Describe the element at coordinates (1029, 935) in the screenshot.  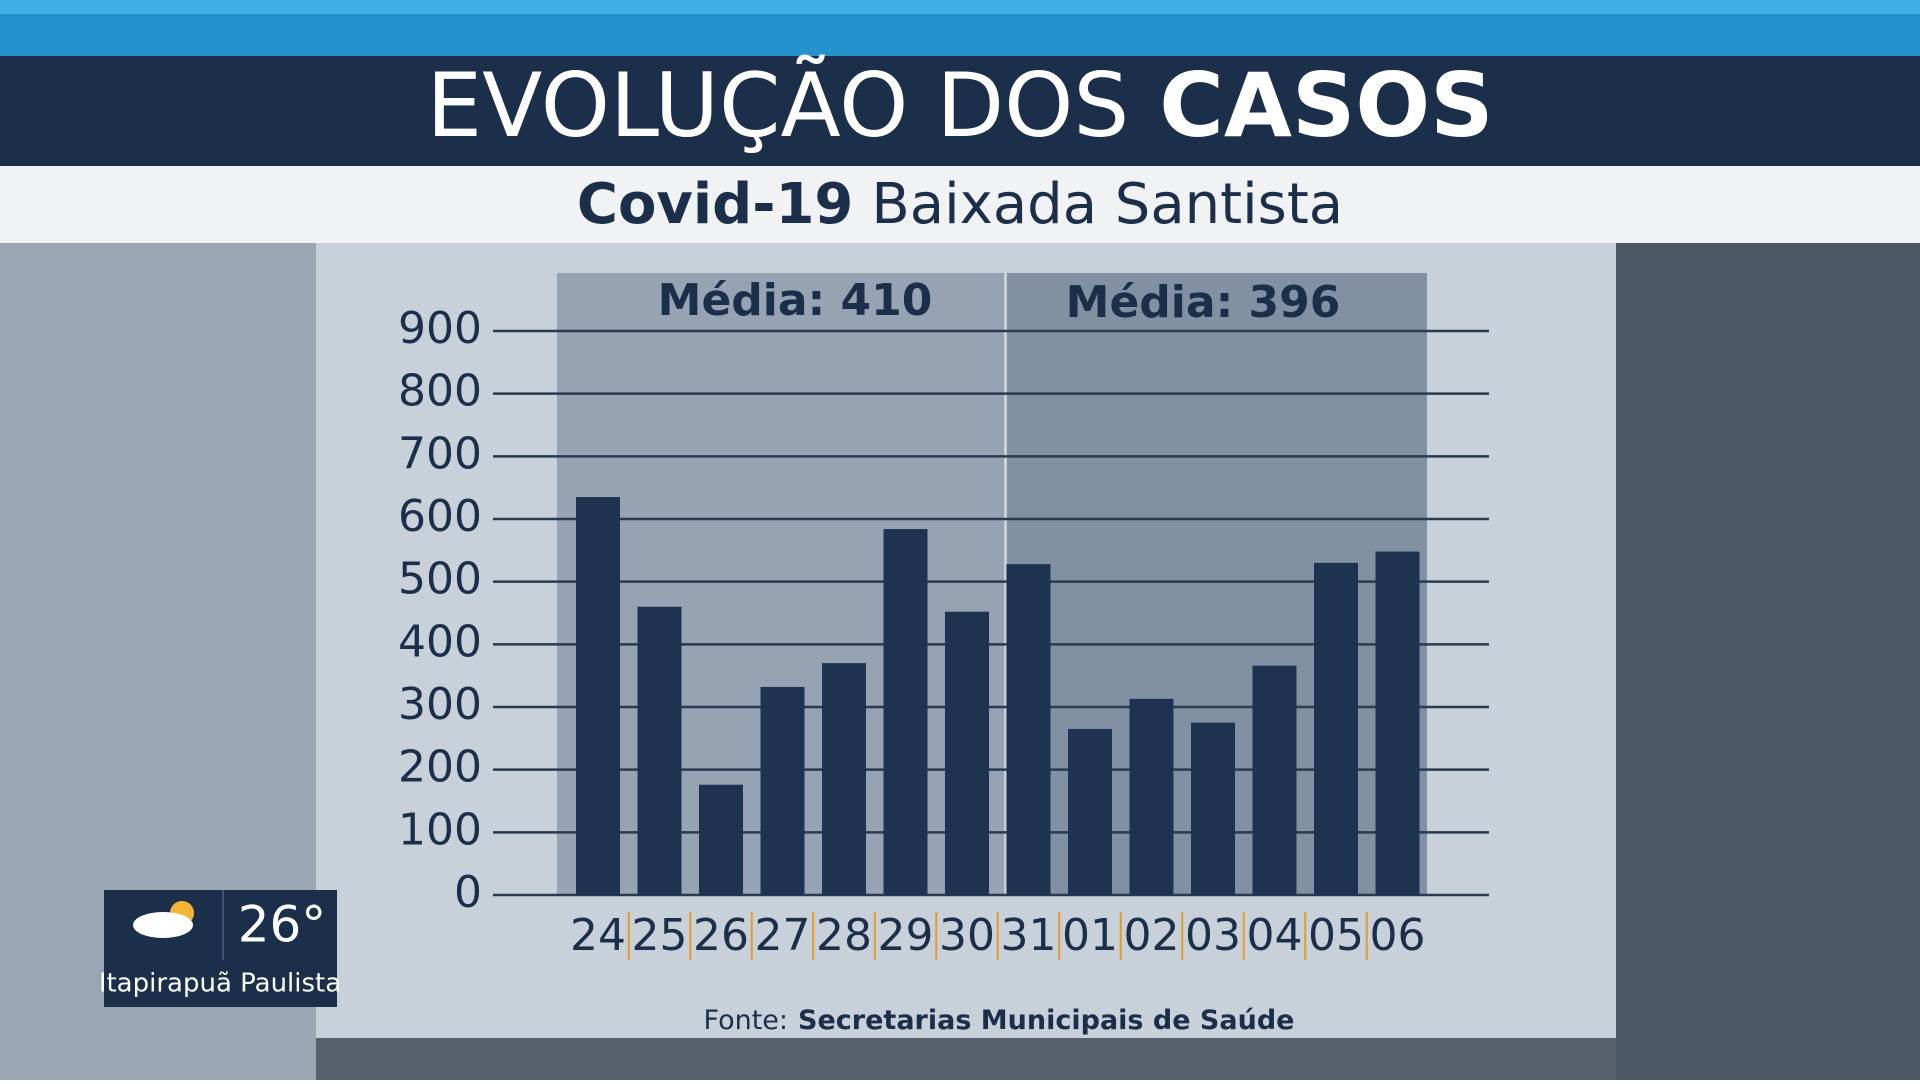
I see `x-tick-label: 31` at that location.